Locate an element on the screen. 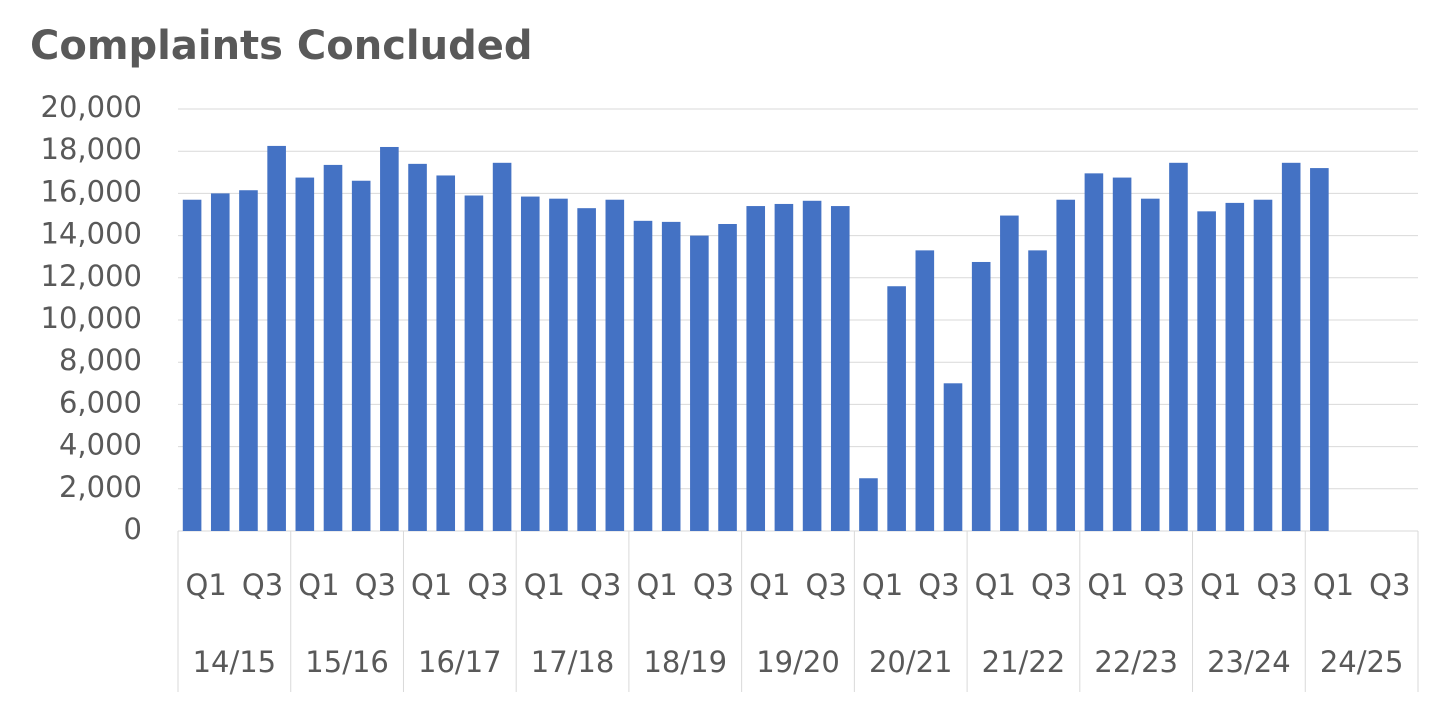  y-tick-label: 14,000 is located at coordinates (91, 234).